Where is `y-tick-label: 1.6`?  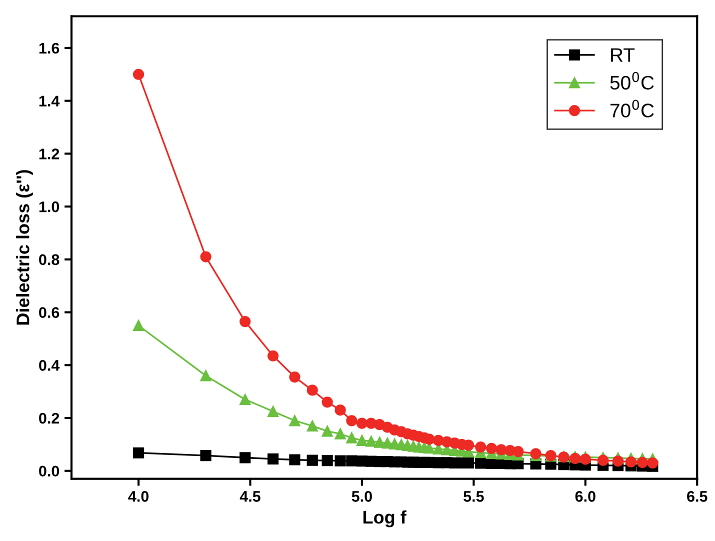 y-tick-label: 1.6 is located at coordinates (49, 48).